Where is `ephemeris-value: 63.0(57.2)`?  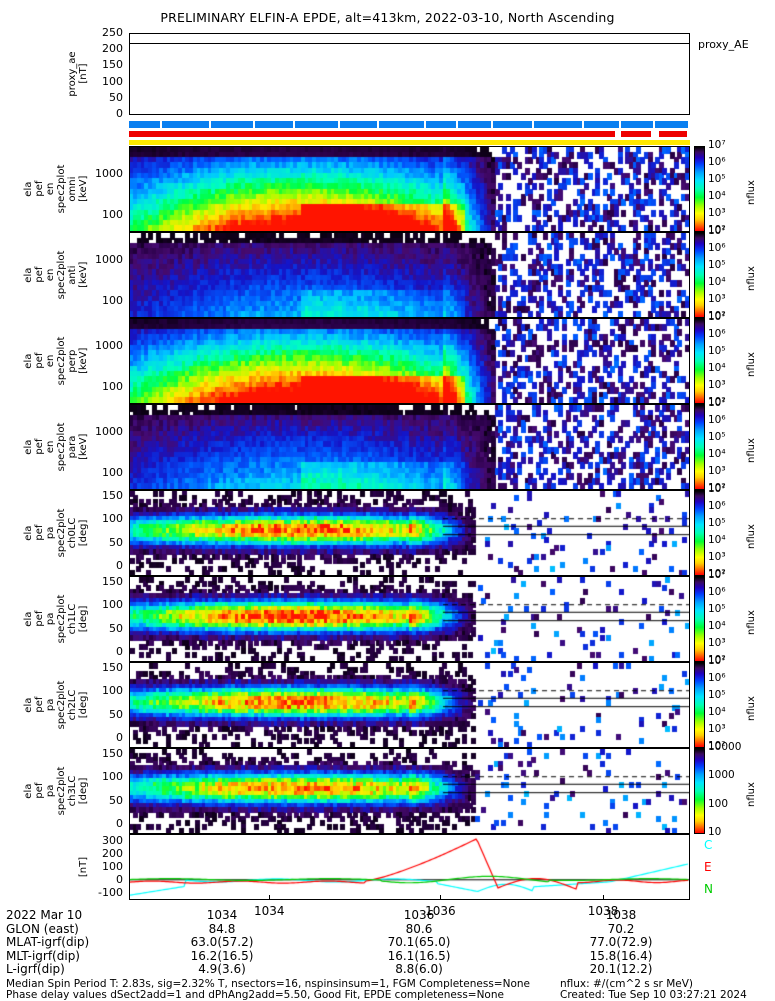 ephemeris-value: 63.0(57.2) is located at coordinates (222, 942).